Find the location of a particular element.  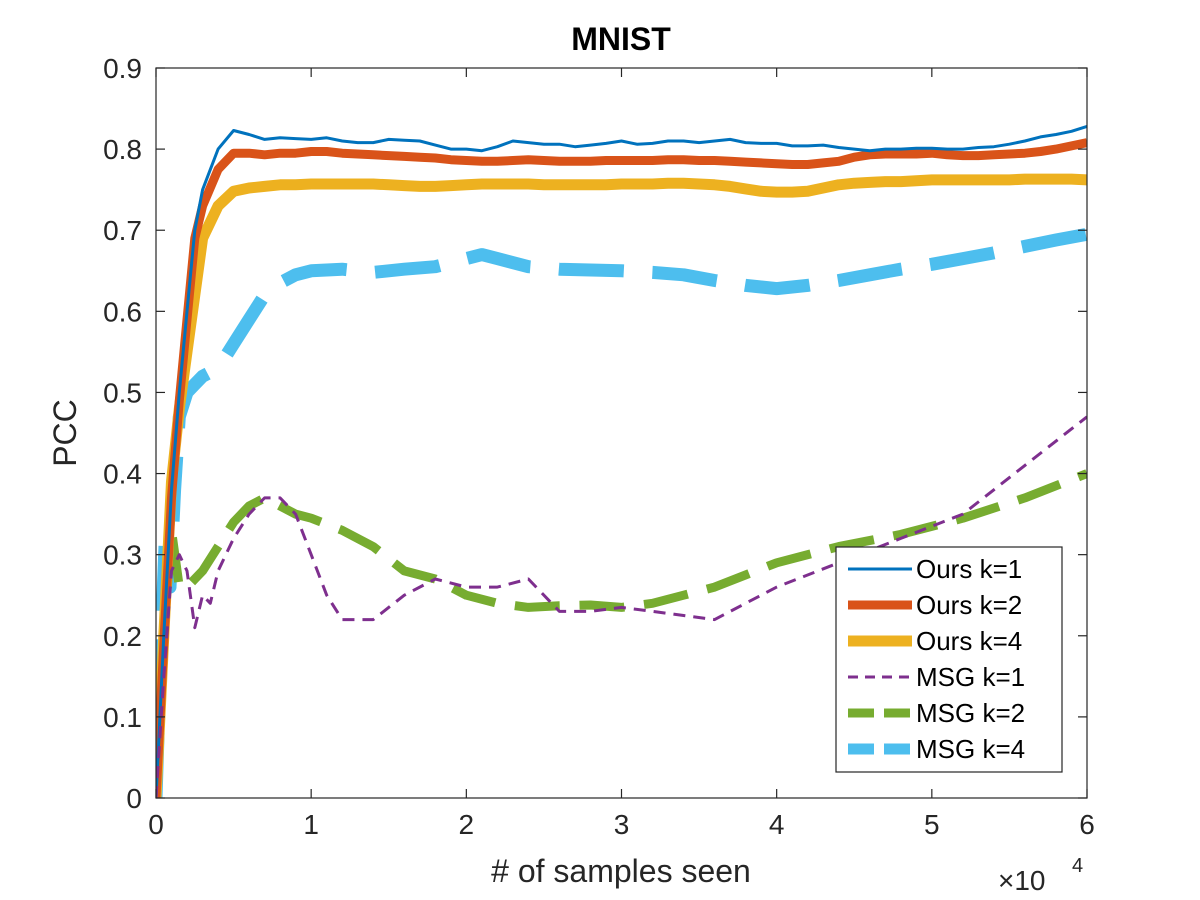

x-tick-label: 6 is located at coordinates (1087, 824).